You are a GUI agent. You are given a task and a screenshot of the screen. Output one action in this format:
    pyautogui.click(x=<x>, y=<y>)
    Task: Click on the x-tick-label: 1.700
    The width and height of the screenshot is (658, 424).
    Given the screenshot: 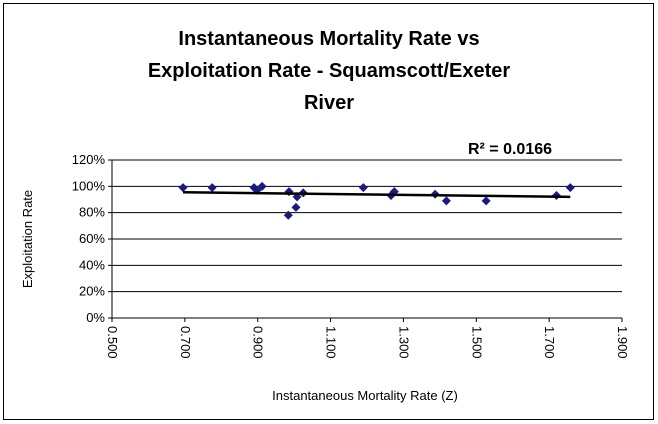 What is the action you would take?
    pyautogui.click(x=549, y=342)
    